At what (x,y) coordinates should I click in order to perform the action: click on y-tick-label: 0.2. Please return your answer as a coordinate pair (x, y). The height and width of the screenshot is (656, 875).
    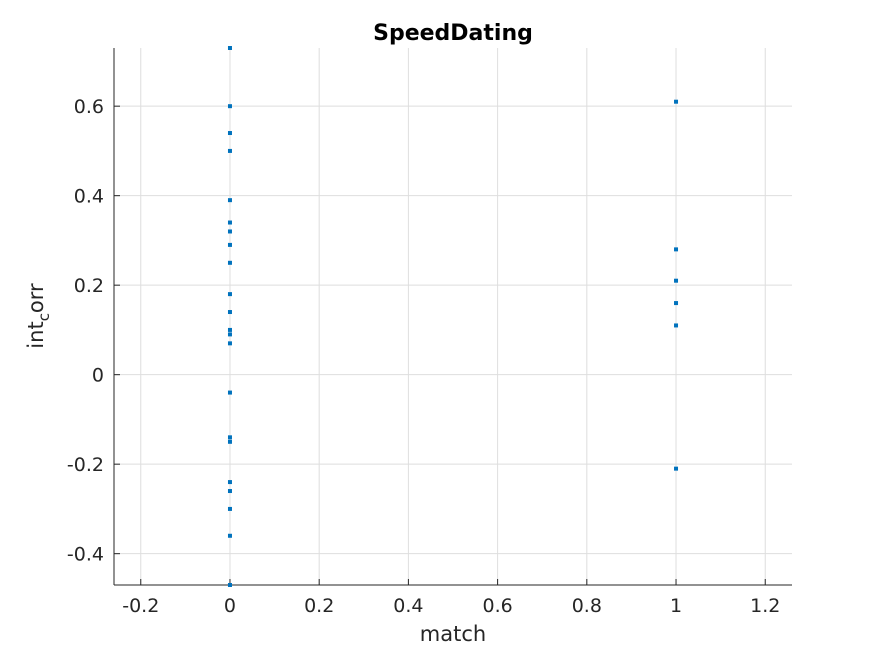
    Looking at the image, I should click on (89, 286).